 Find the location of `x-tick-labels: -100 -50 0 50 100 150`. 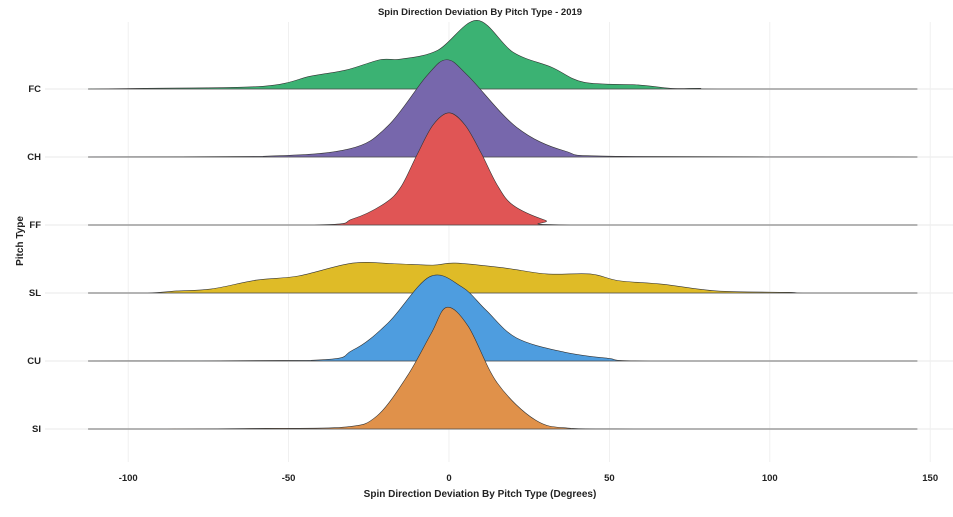

x-tick-labels: -100 -50 0 50 100 150 is located at coordinates (528, 478).